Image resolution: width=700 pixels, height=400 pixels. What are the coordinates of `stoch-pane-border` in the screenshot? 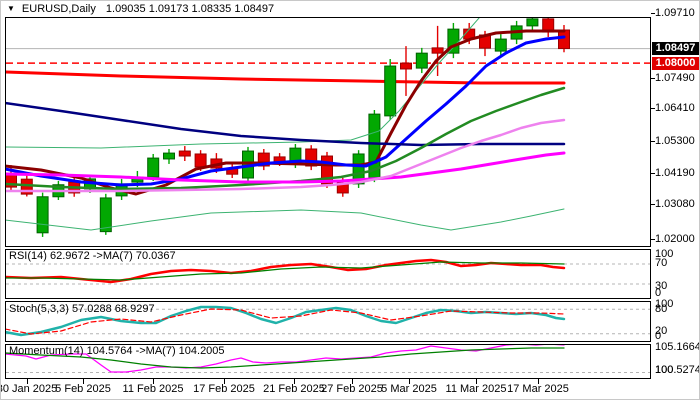 It's located at (328, 321).